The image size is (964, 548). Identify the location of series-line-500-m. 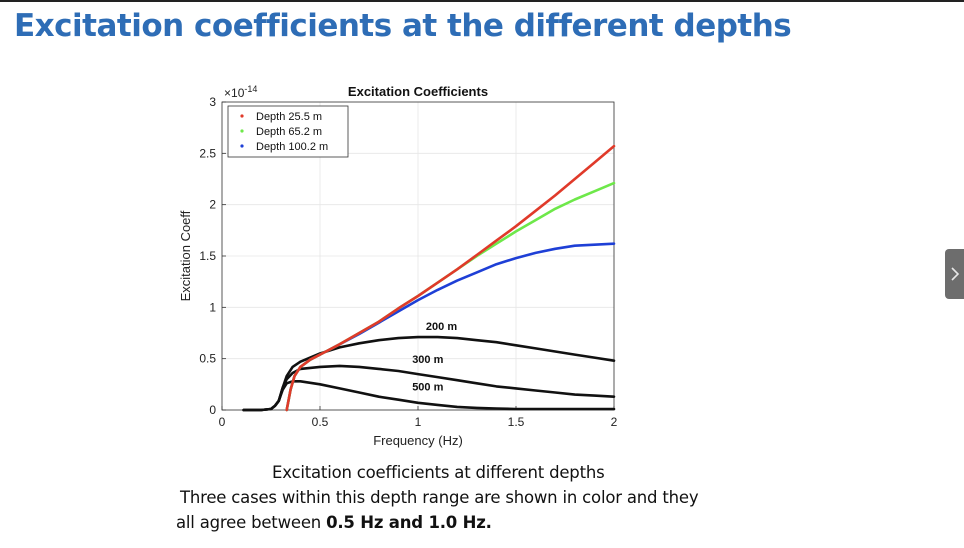
(429, 395).